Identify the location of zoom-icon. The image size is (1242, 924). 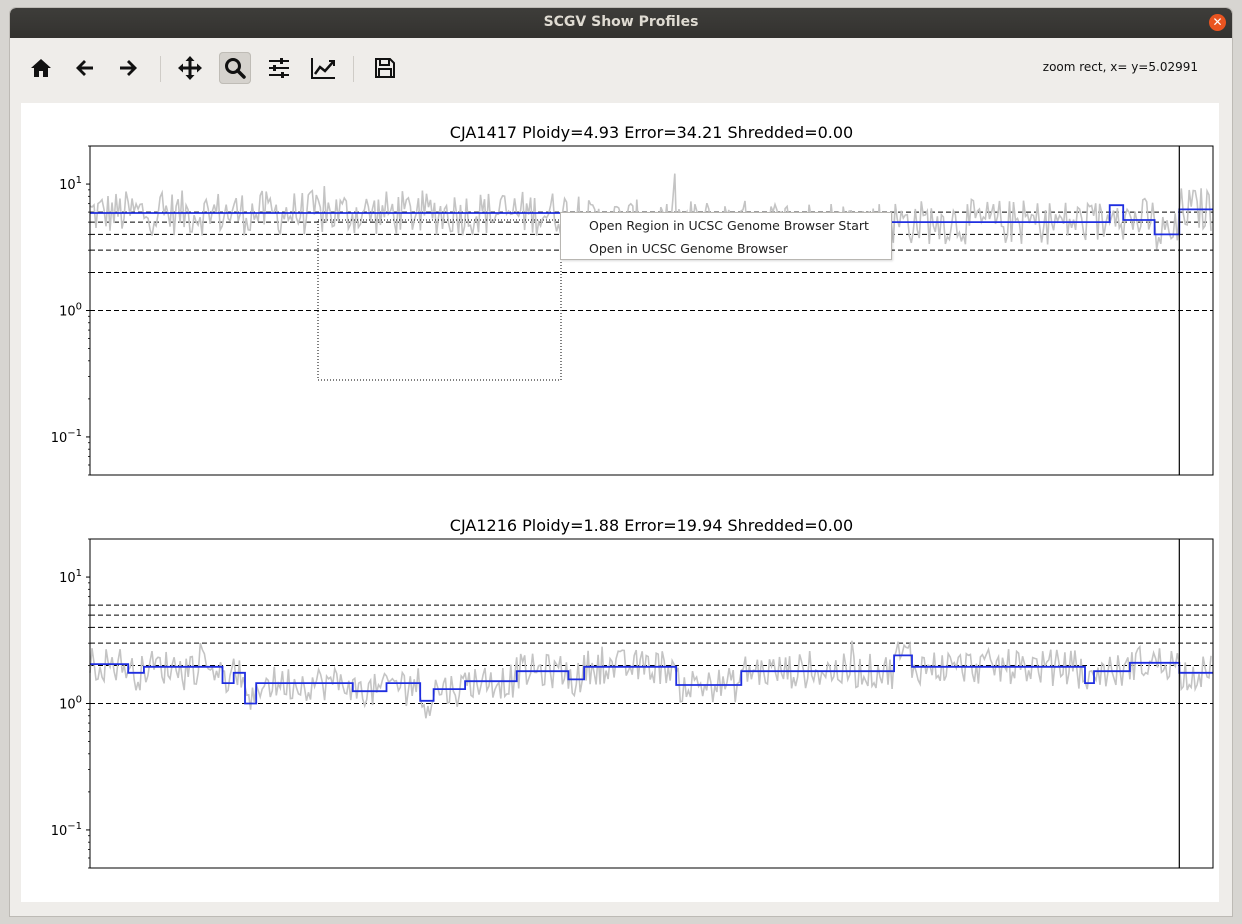
(235, 68).